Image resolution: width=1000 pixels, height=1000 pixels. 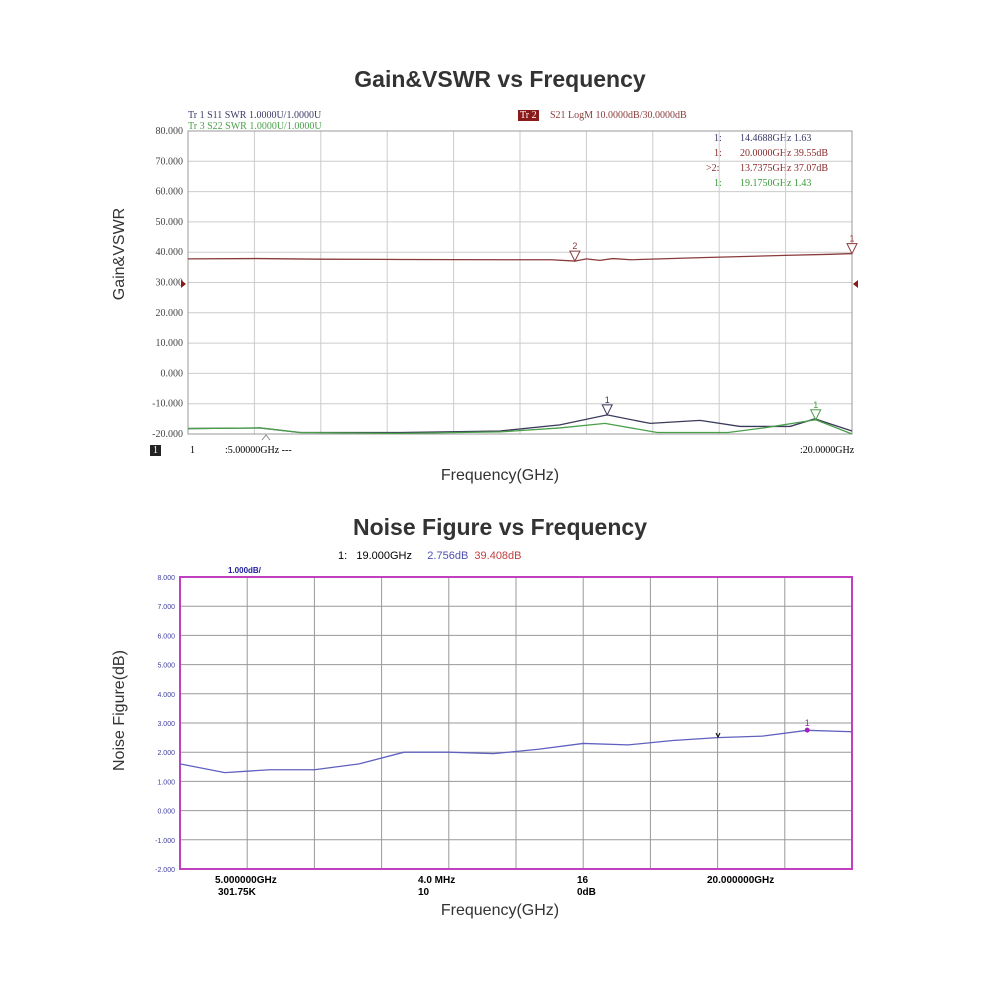 I want to click on chart2-title: Noise Figure vs Frequency, so click(x=500, y=527).